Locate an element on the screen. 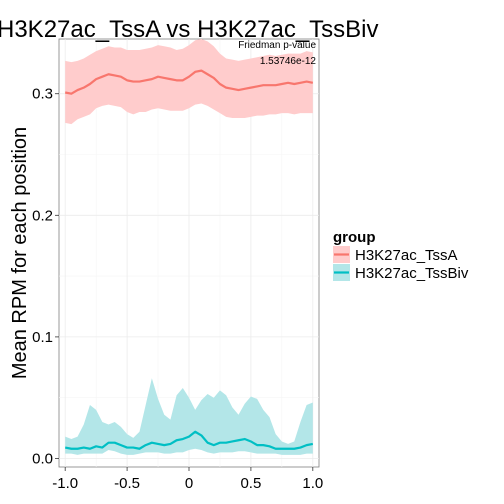  y-axis-title: Mean RPM for each position is located at coordinates (20, 253).